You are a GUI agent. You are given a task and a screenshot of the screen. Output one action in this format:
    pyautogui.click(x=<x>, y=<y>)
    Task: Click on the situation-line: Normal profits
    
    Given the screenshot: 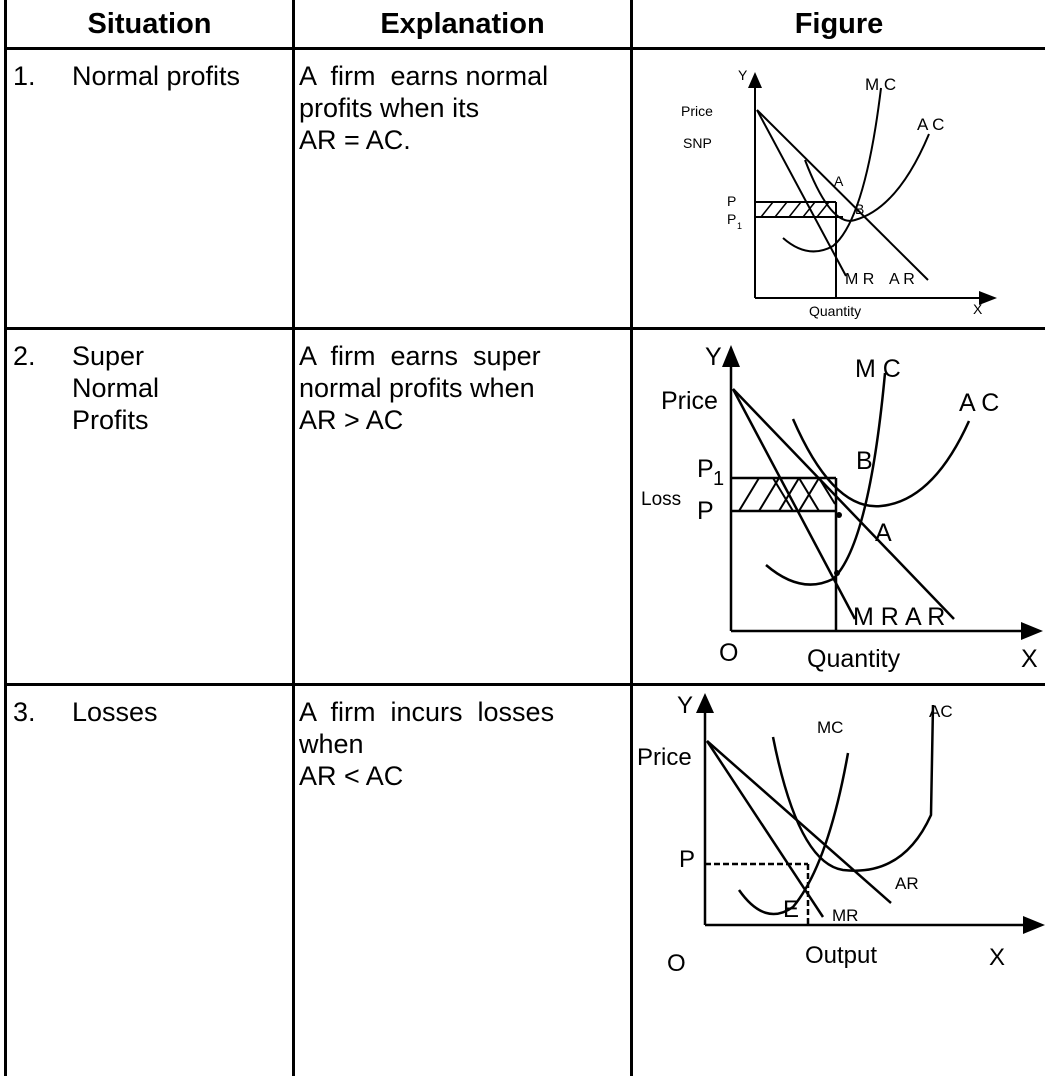 What is the action you would take?
    pyautogui.click(x=156, y=76)
    